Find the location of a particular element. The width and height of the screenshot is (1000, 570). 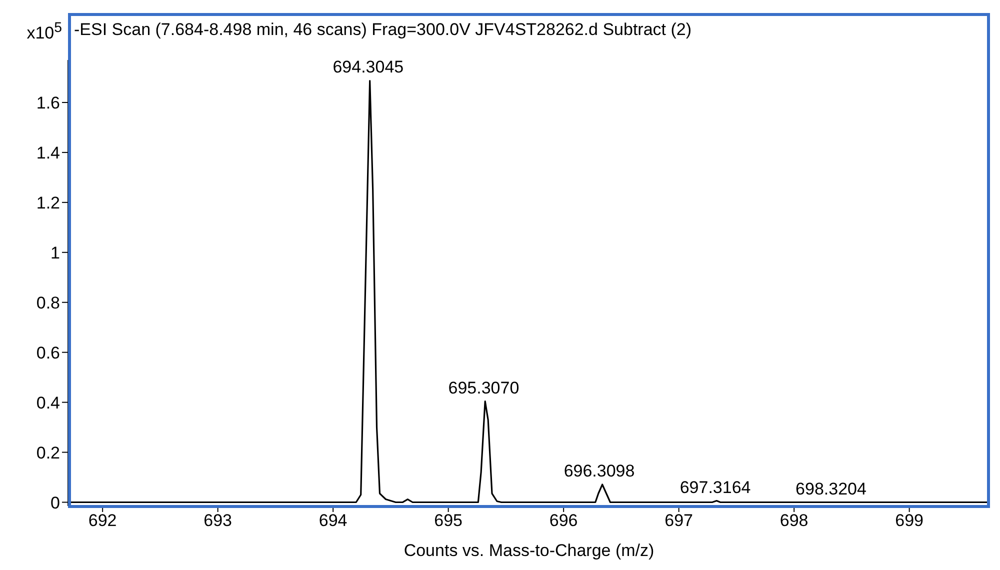

y-tick-label: 0.8 is located at coordinates (48, 302).